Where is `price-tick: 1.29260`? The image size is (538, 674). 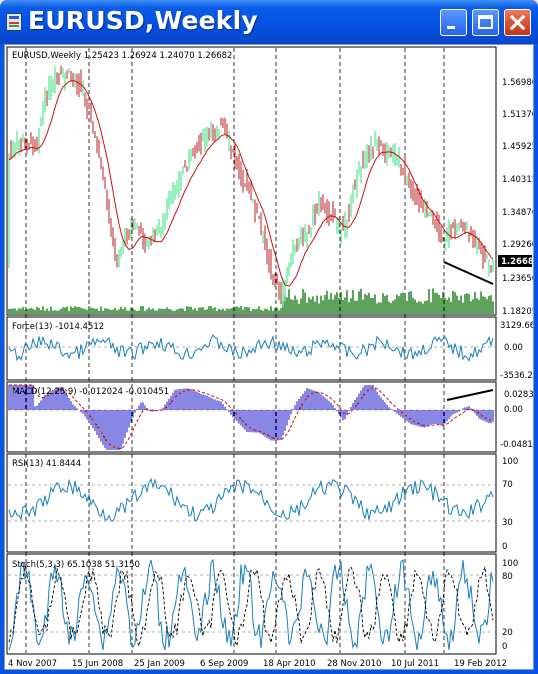 price-tick: 1.29260 is located at coordinates (517, 245).